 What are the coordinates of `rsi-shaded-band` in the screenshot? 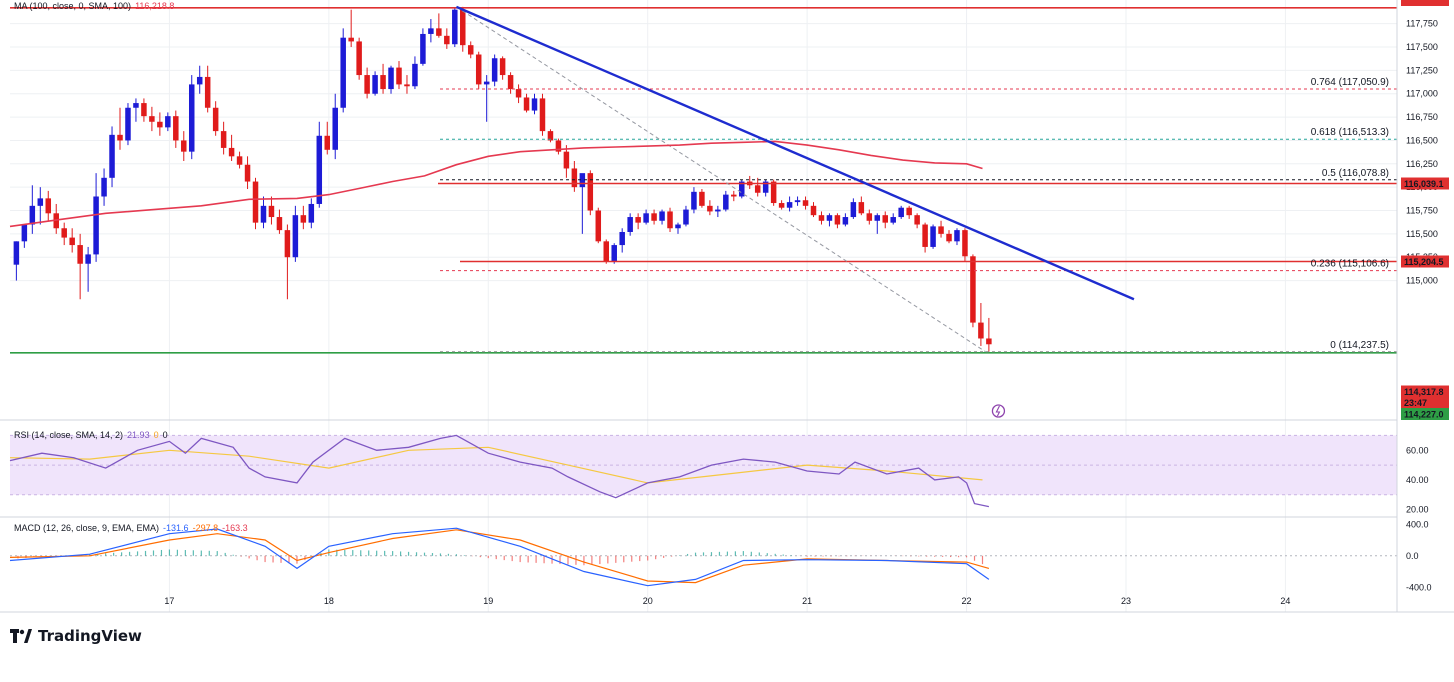 It's located at (703, 465).